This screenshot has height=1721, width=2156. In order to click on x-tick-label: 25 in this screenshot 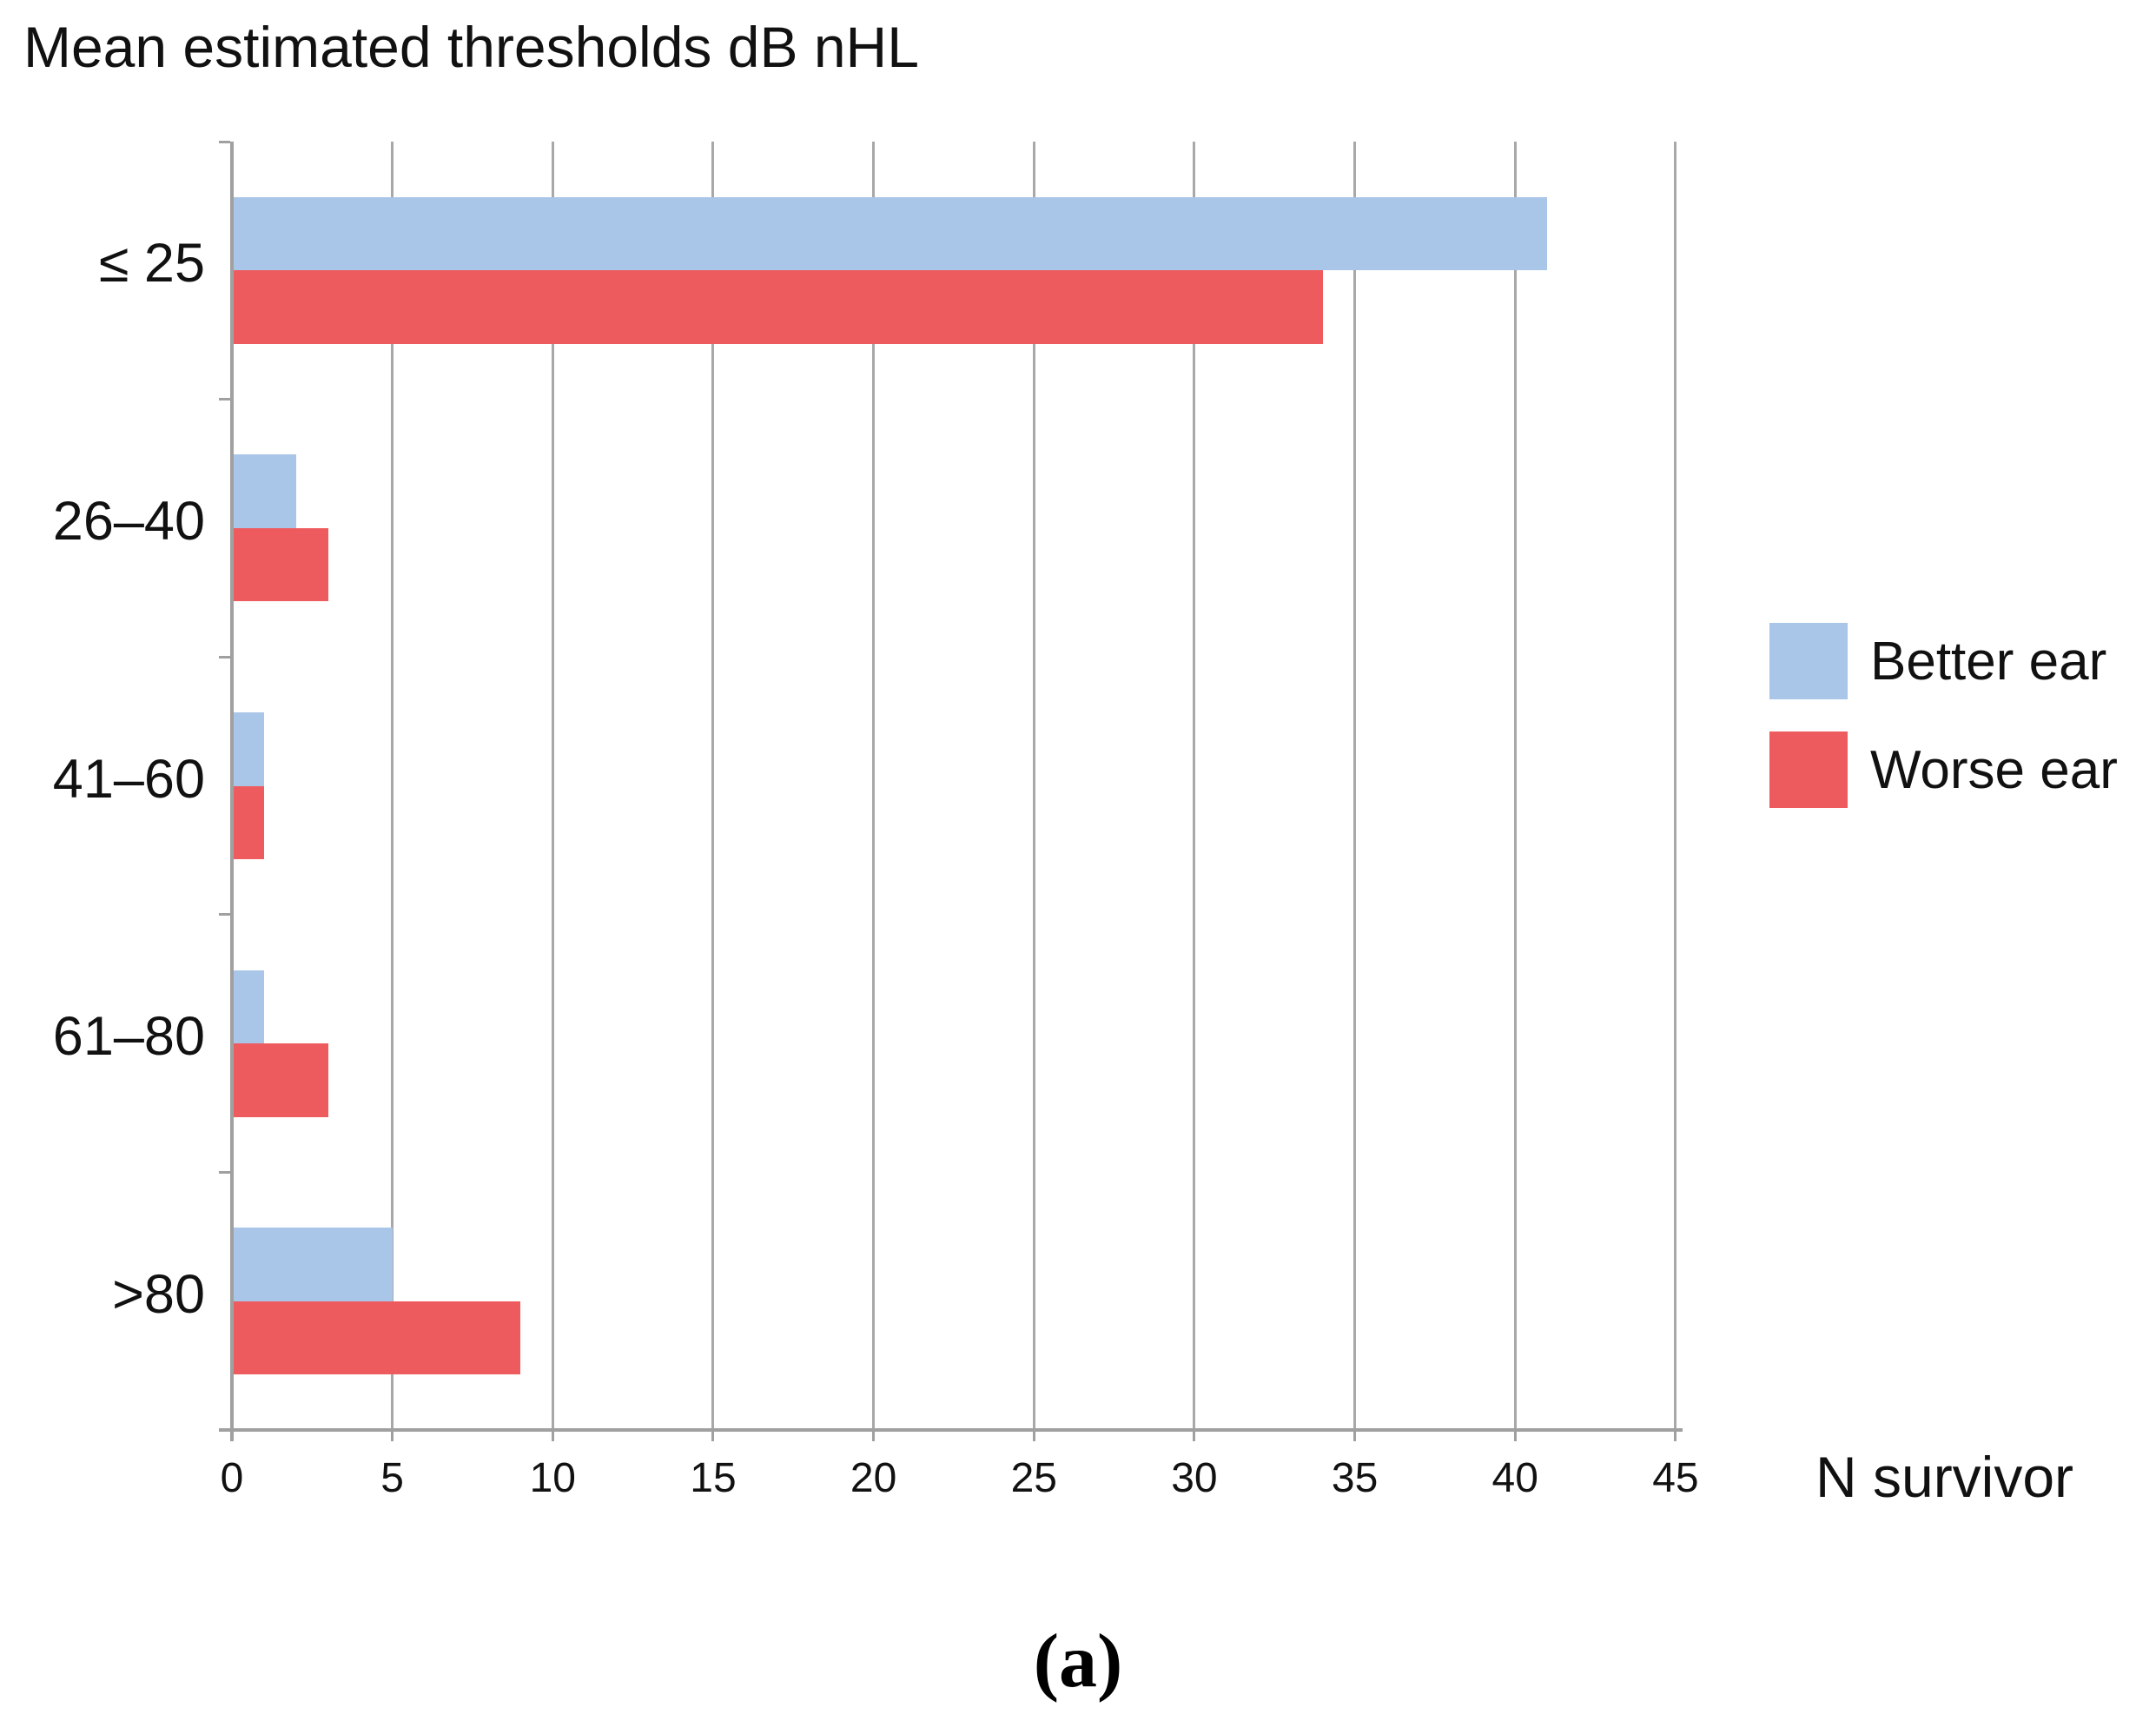, I will do `click(1033, 1478)`.